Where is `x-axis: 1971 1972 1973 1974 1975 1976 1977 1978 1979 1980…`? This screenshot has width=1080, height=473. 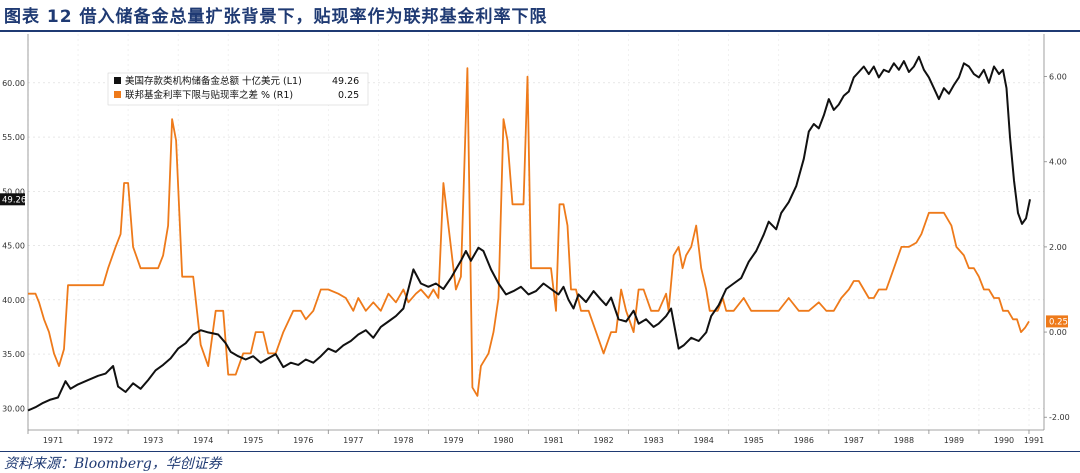
x-axis: 1971 1972 1973 1974 1975 1976 1977 1978 1979 1980… is located at coordinates (535, 437).